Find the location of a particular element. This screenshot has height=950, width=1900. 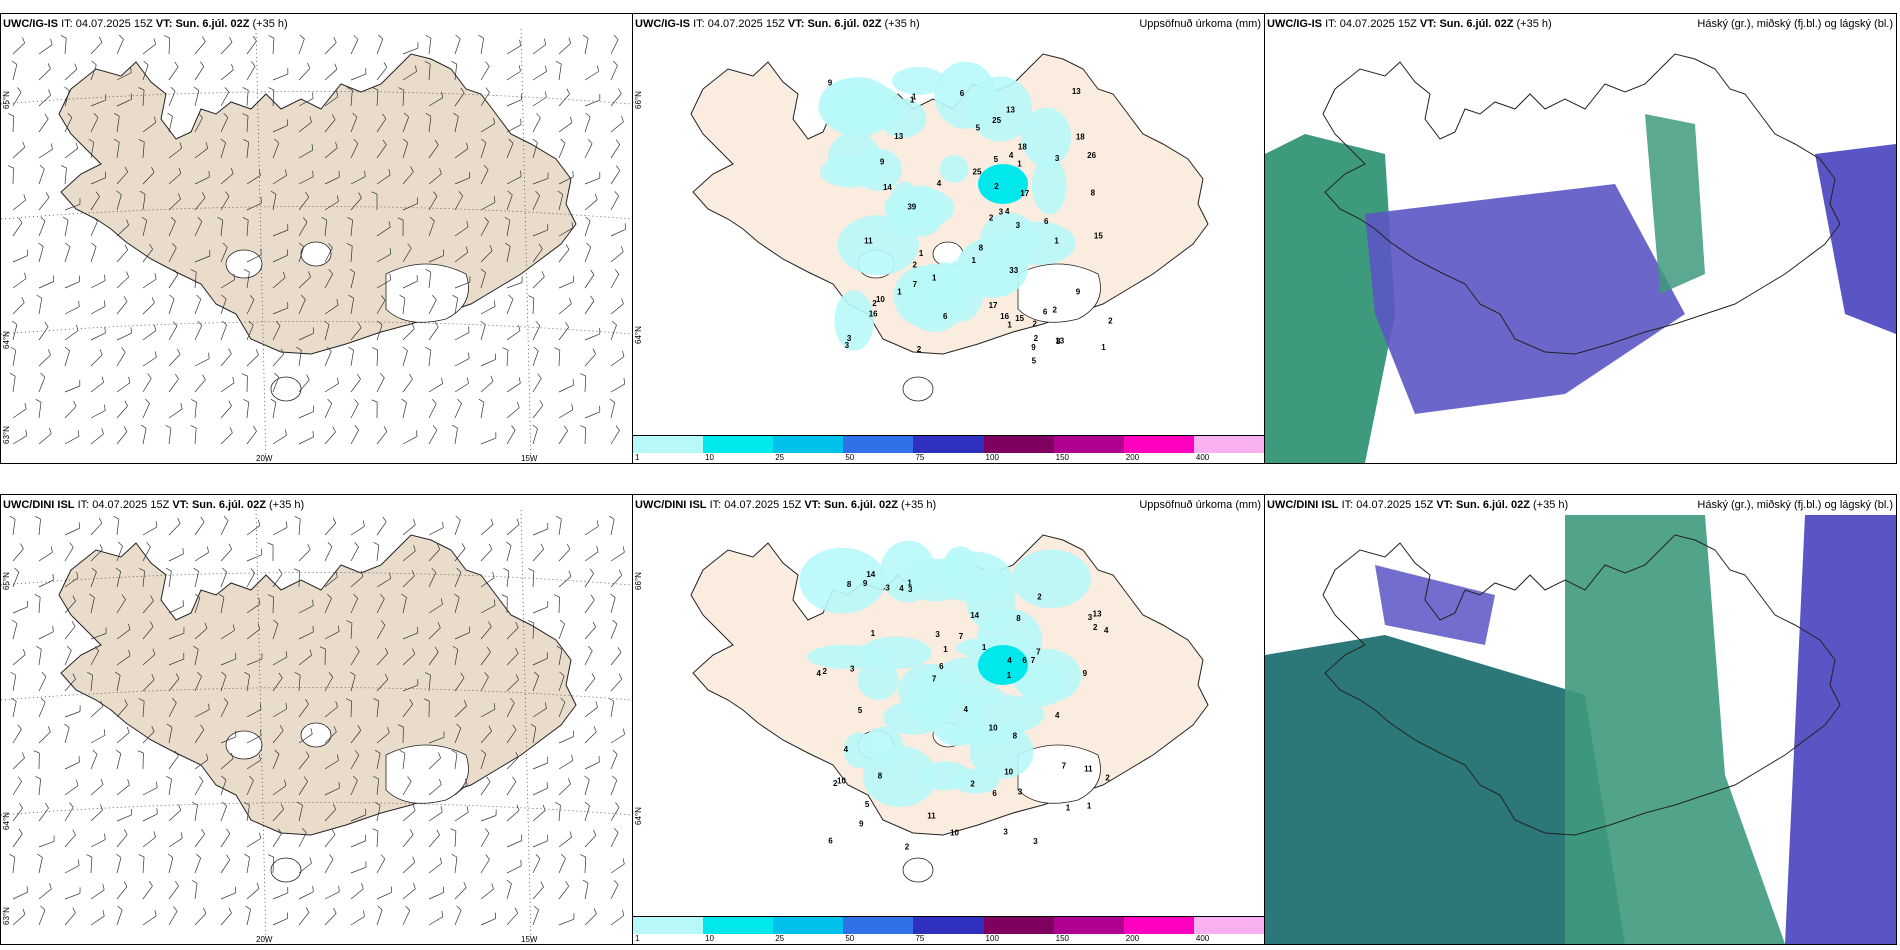

precip-colorbar: 1 10 25 50 75 100 150 200 400 is located at coordinates (948, 930).